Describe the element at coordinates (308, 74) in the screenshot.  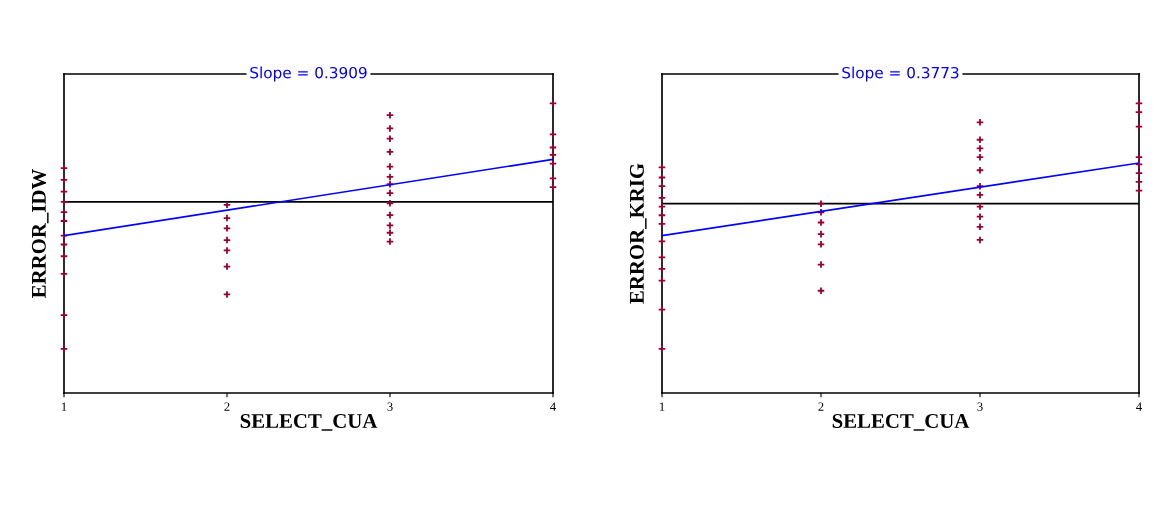
I see `text: Slope = 0.3909` at that location.